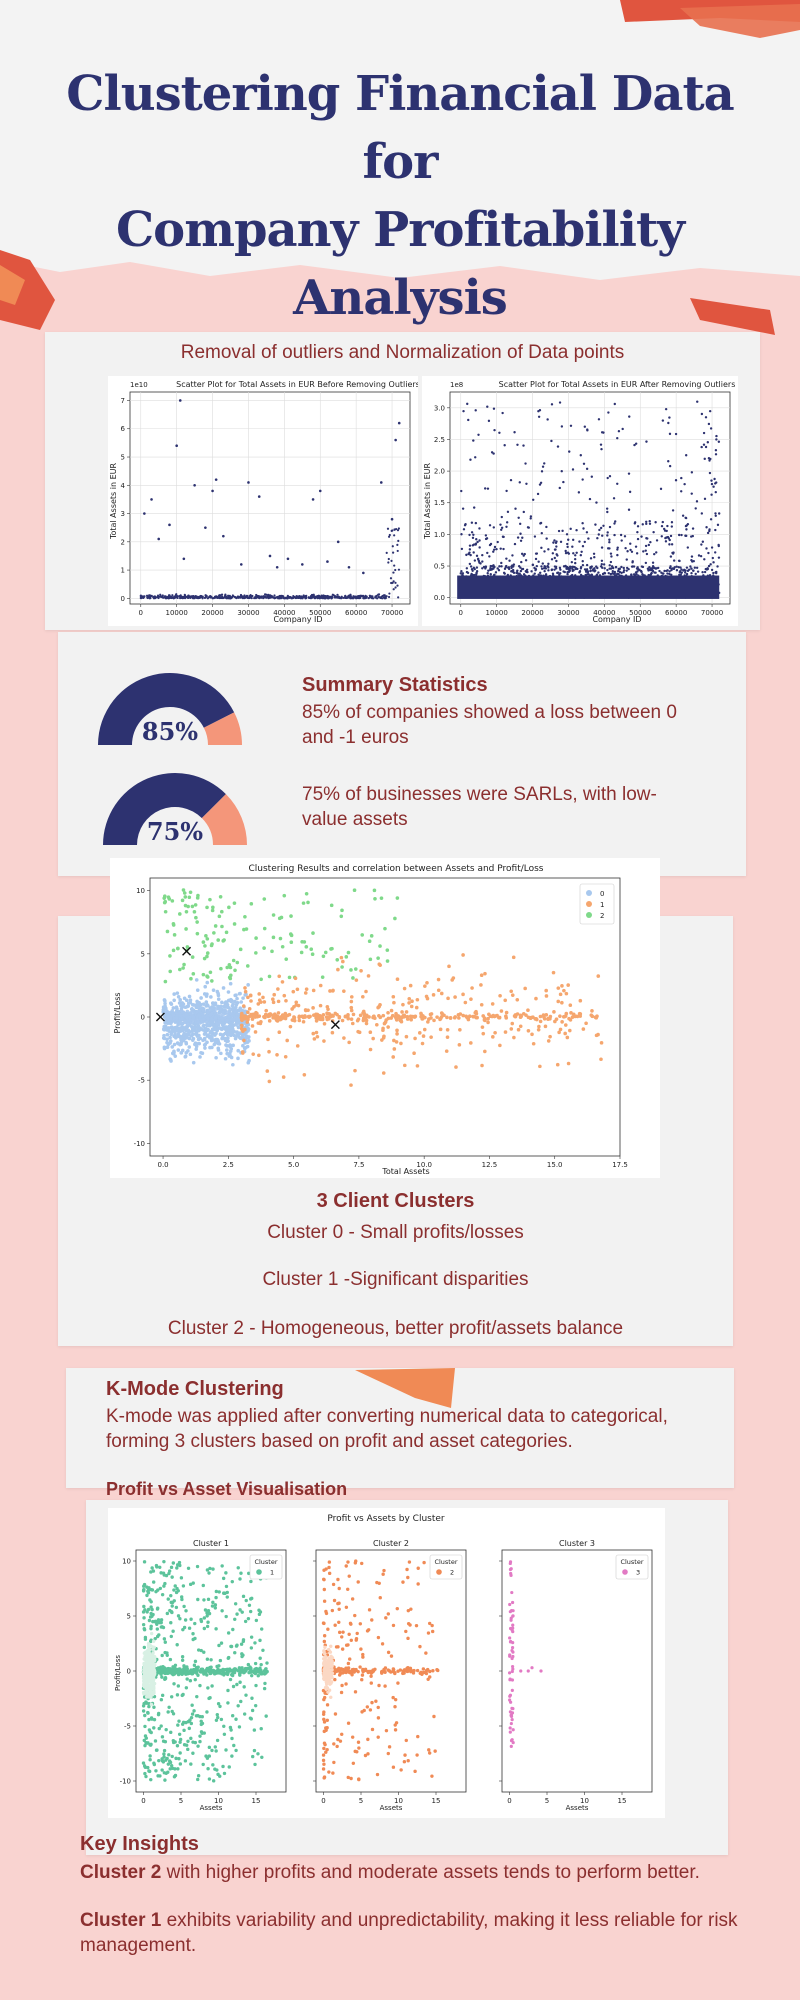 This screenshot has height=2000, width=800. I want to click on cluster-xtick-label: 17.5, so click(620, 1165).